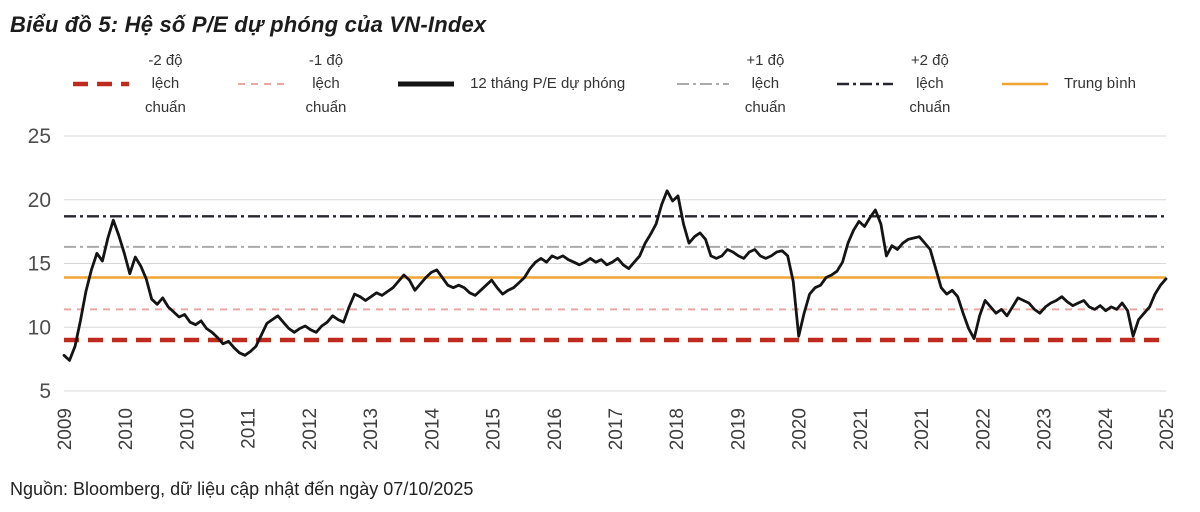  What do you see at coordinates (983, 429) in the screenshot?
I see `x-tick-label: 2022` at bounding box center [983, 429].